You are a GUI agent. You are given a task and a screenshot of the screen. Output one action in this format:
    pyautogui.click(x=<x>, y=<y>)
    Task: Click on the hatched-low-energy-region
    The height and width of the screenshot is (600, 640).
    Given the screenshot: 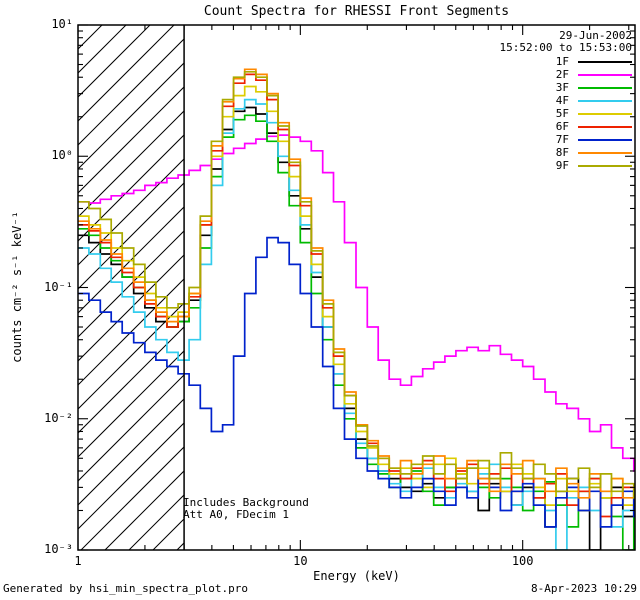 What is the action you would take?
    pyautogui.click(x=131, y=287)
    